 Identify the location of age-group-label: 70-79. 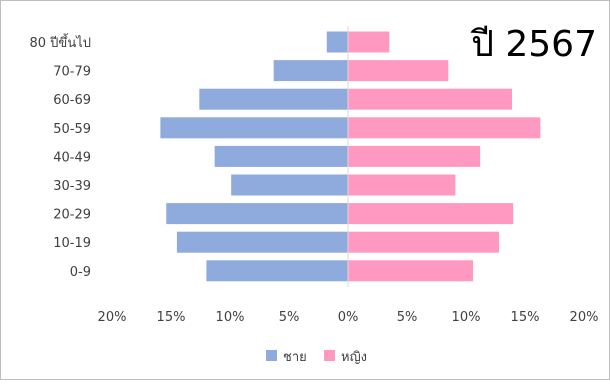
(72, 72).